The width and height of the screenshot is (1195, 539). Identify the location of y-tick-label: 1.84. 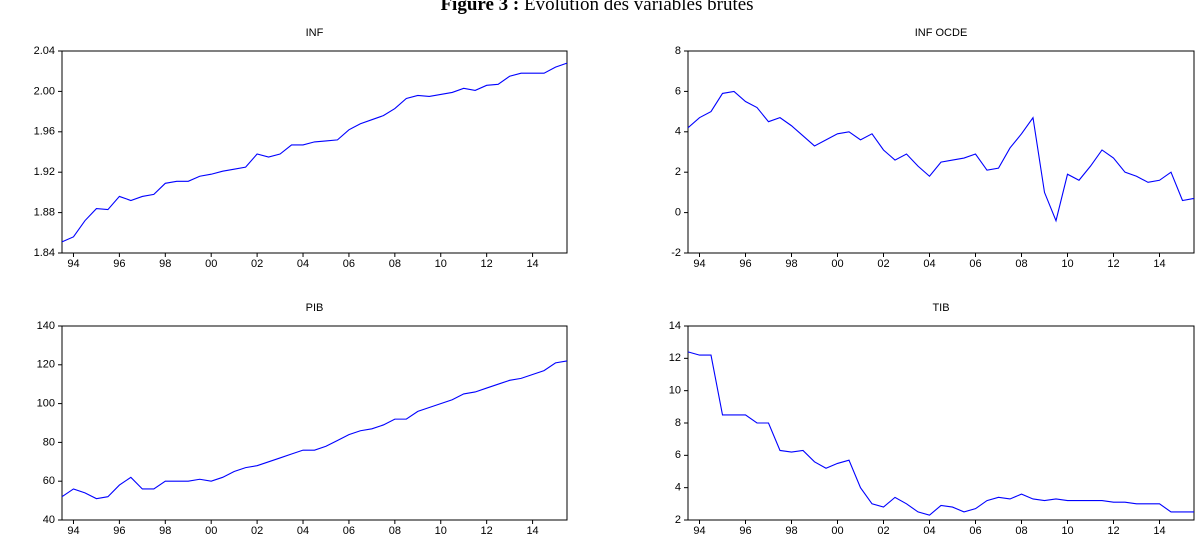
(44, 253).